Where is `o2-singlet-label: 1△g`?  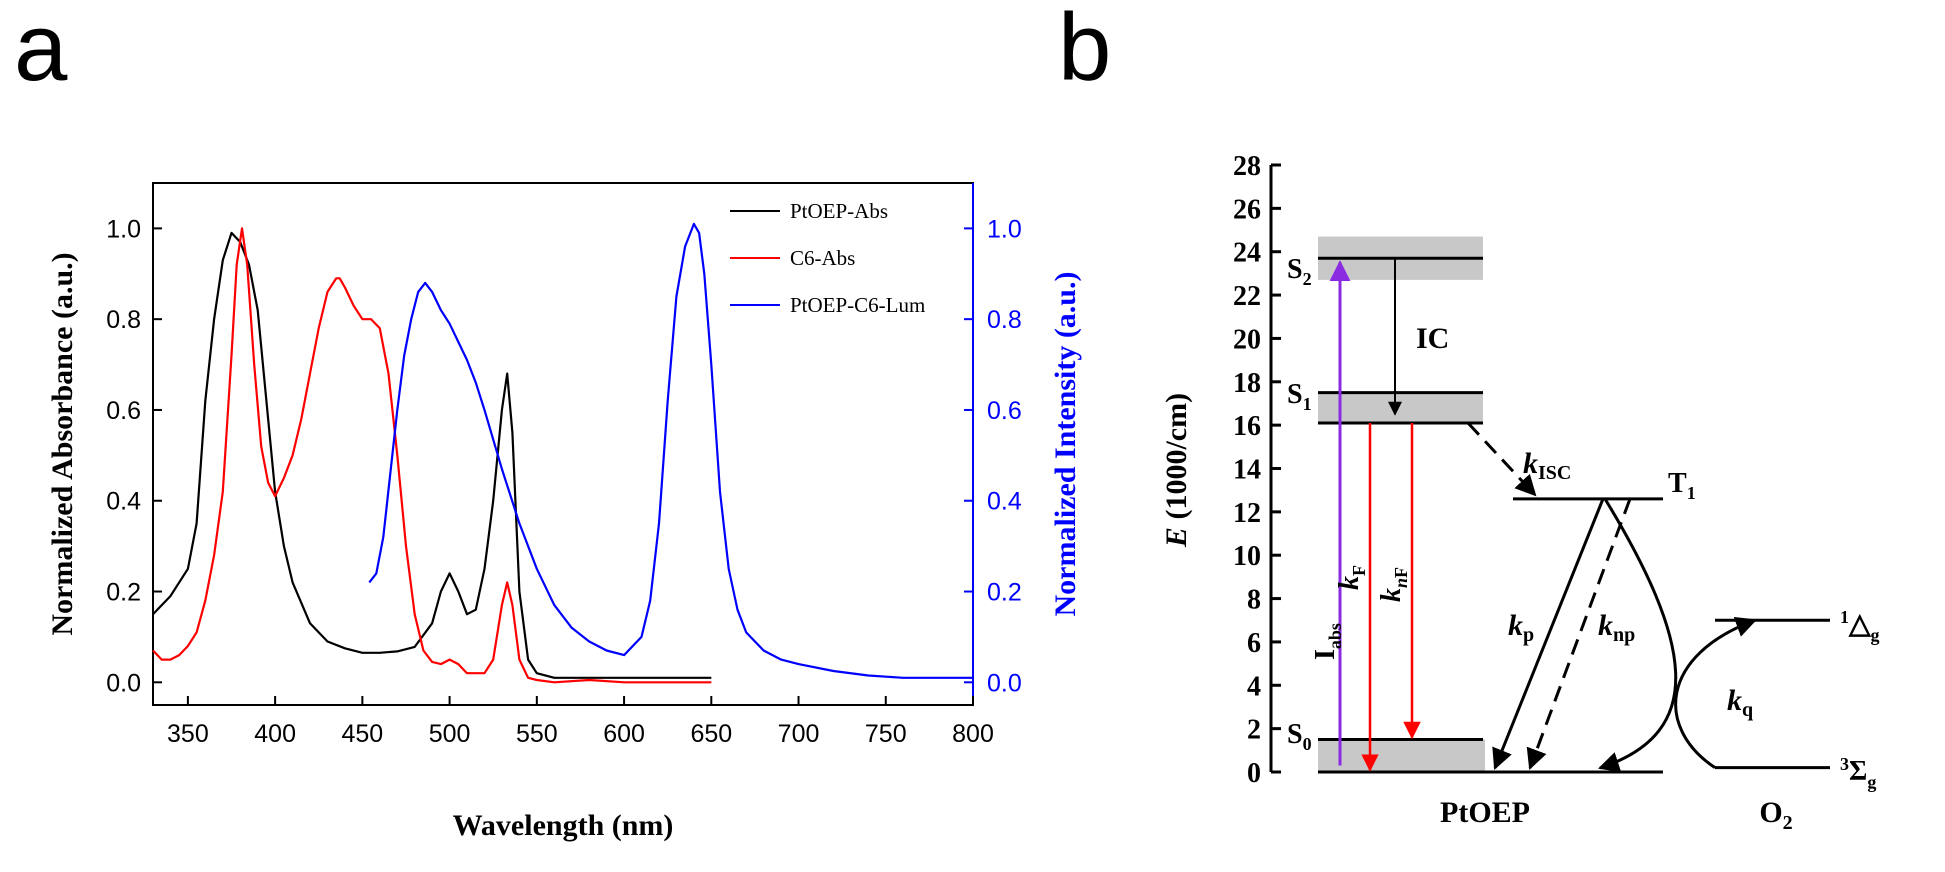
o2-singlet-label: 1△g is located at coordinates (1860, 626).